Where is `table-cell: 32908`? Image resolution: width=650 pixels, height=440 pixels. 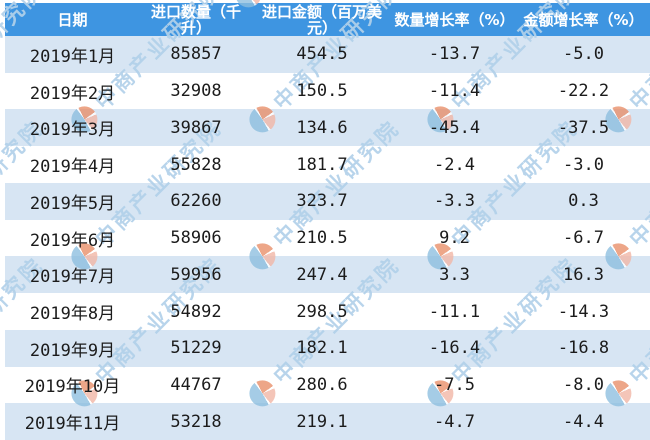
table-cell: 32908 is located at coordinates (196, 91).